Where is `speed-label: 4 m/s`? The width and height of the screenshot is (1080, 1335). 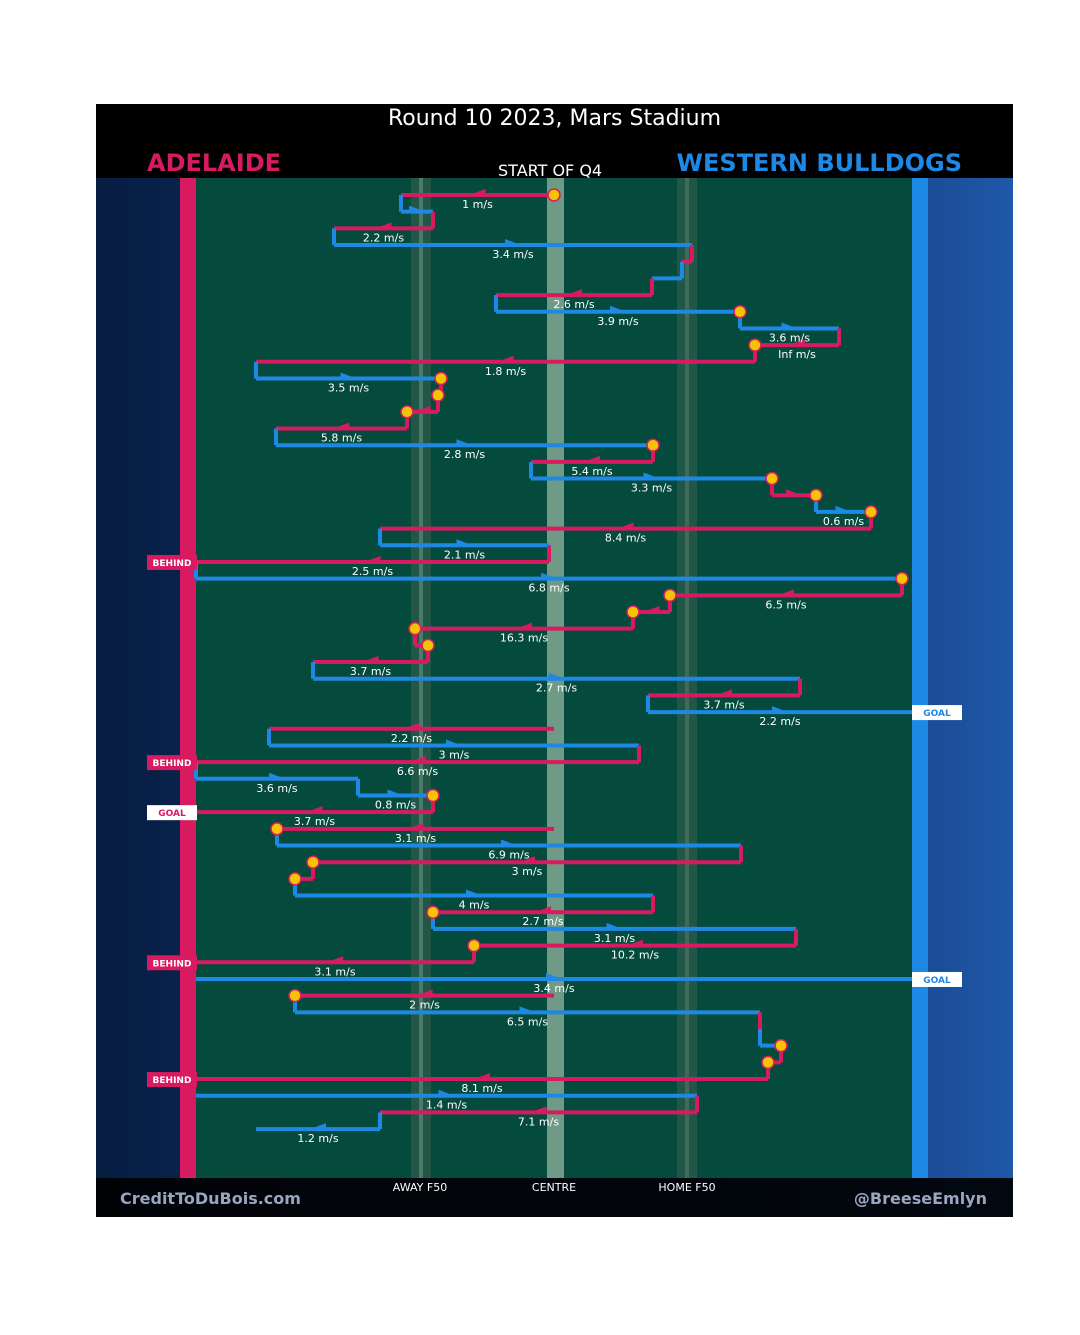 speed-label: 4 m/s is located at coordinates (474, 905).